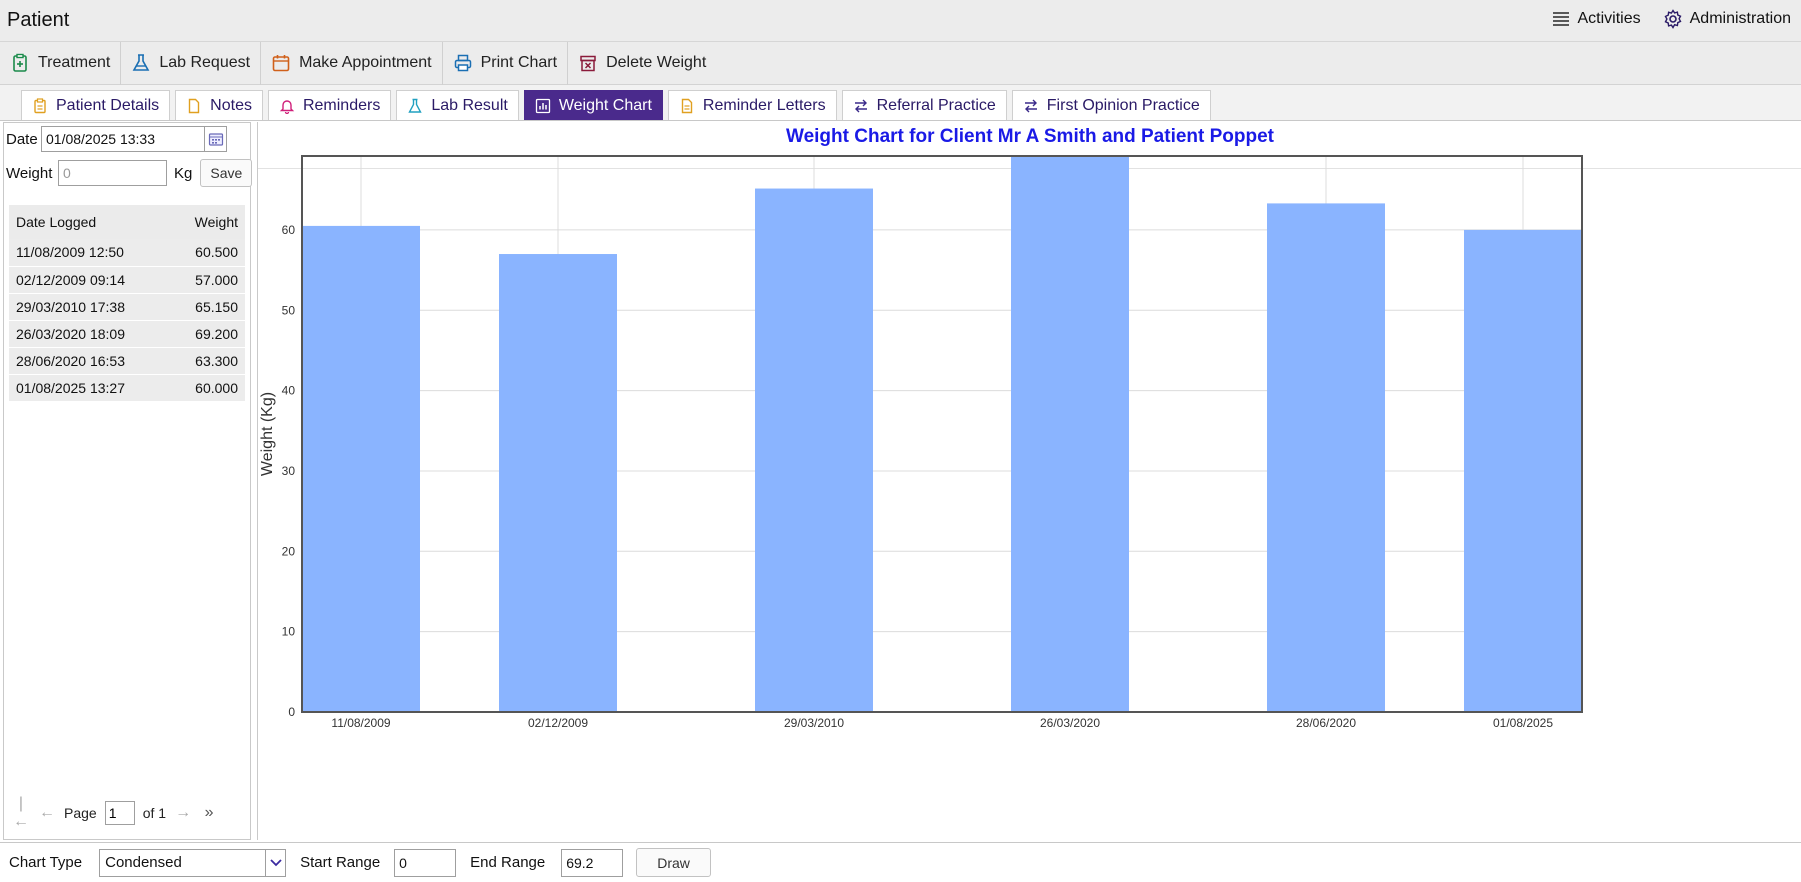 This screenshot has width=1801, height=882. What do you see at coordinates (287, 106) in the screenshot?
I see `bell-icon` at bounding box center [287, 106].